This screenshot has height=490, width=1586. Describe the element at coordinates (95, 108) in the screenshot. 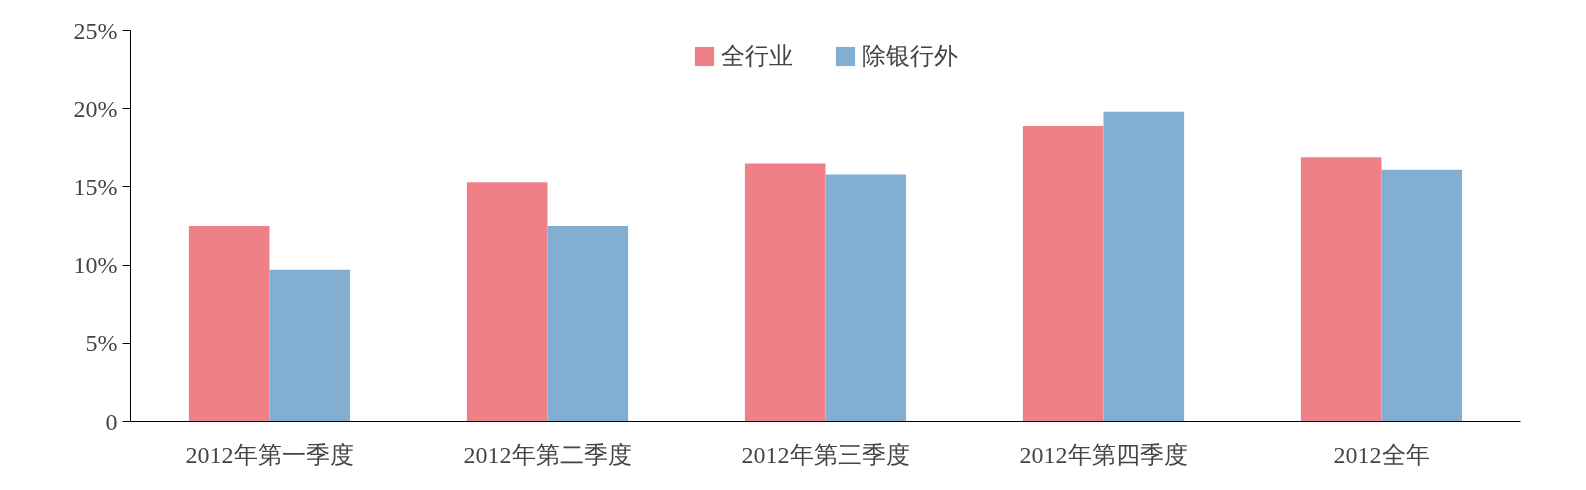

I see `y-tick-label: 20%` at that location.